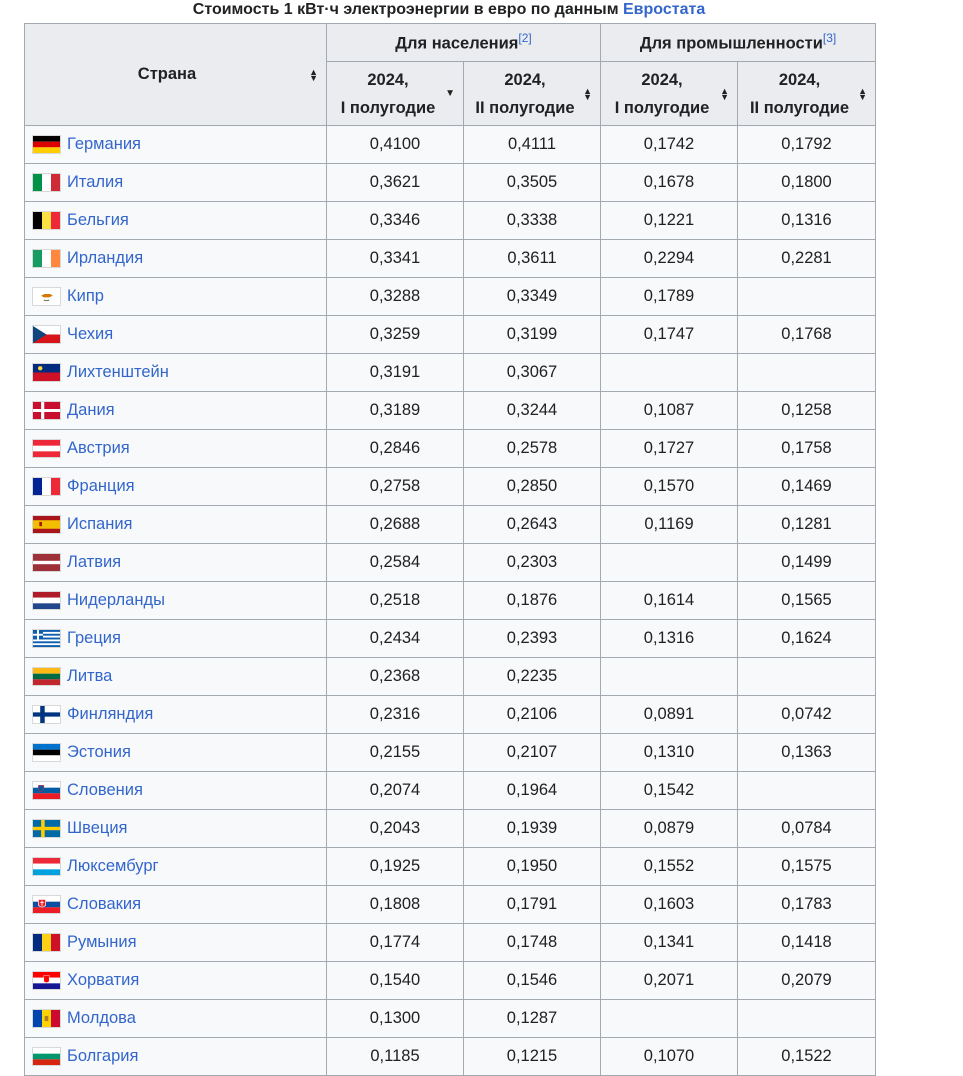  What do you see at coordinates (806, 258) in the screenshot?
I see `price-cell-i2: 0,2281` at bounding box center [806, 258].